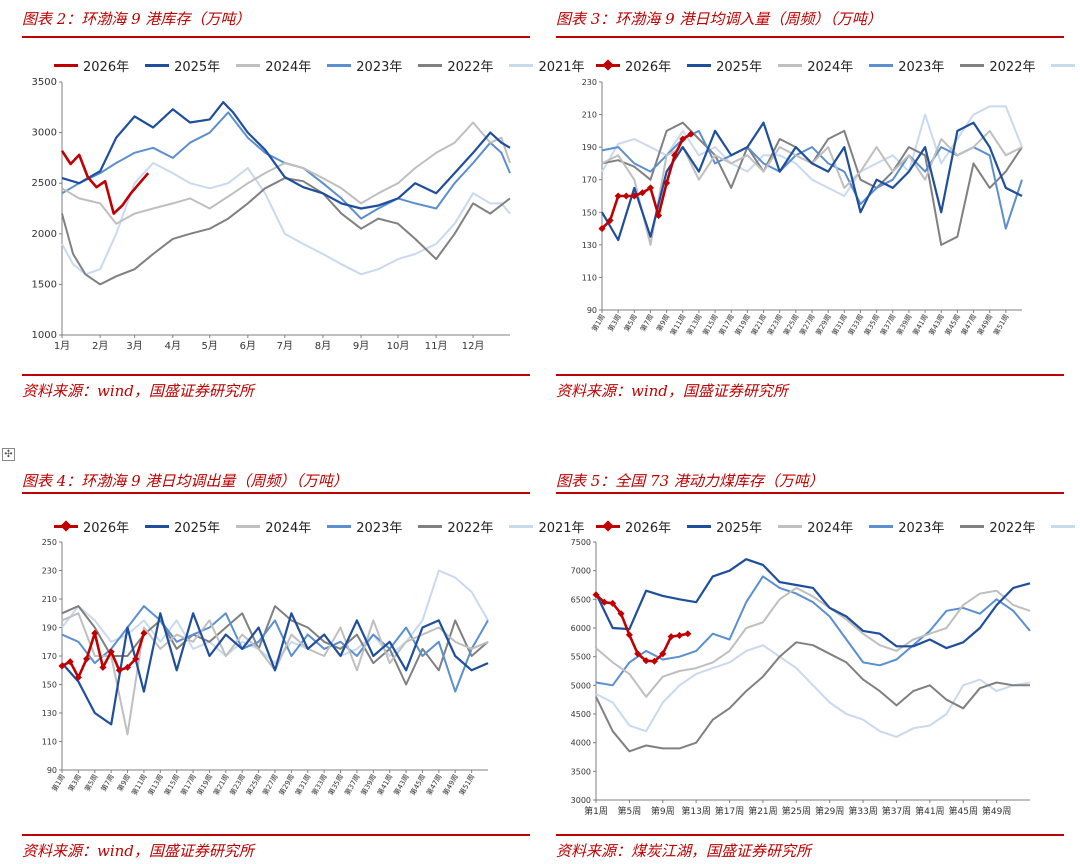  What do you see at coordinates (589, 147) in the screenshot?
I see `y-tick-label: 190` at bounding box center [589, 147].